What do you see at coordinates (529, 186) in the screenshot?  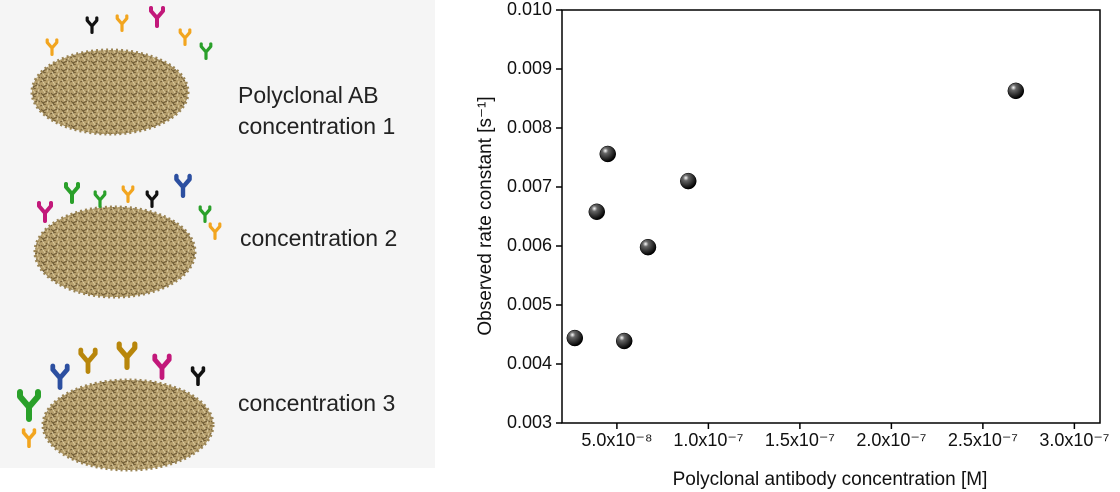 I see `y-tick-label: 0.007` at bounding box center [529, 186].